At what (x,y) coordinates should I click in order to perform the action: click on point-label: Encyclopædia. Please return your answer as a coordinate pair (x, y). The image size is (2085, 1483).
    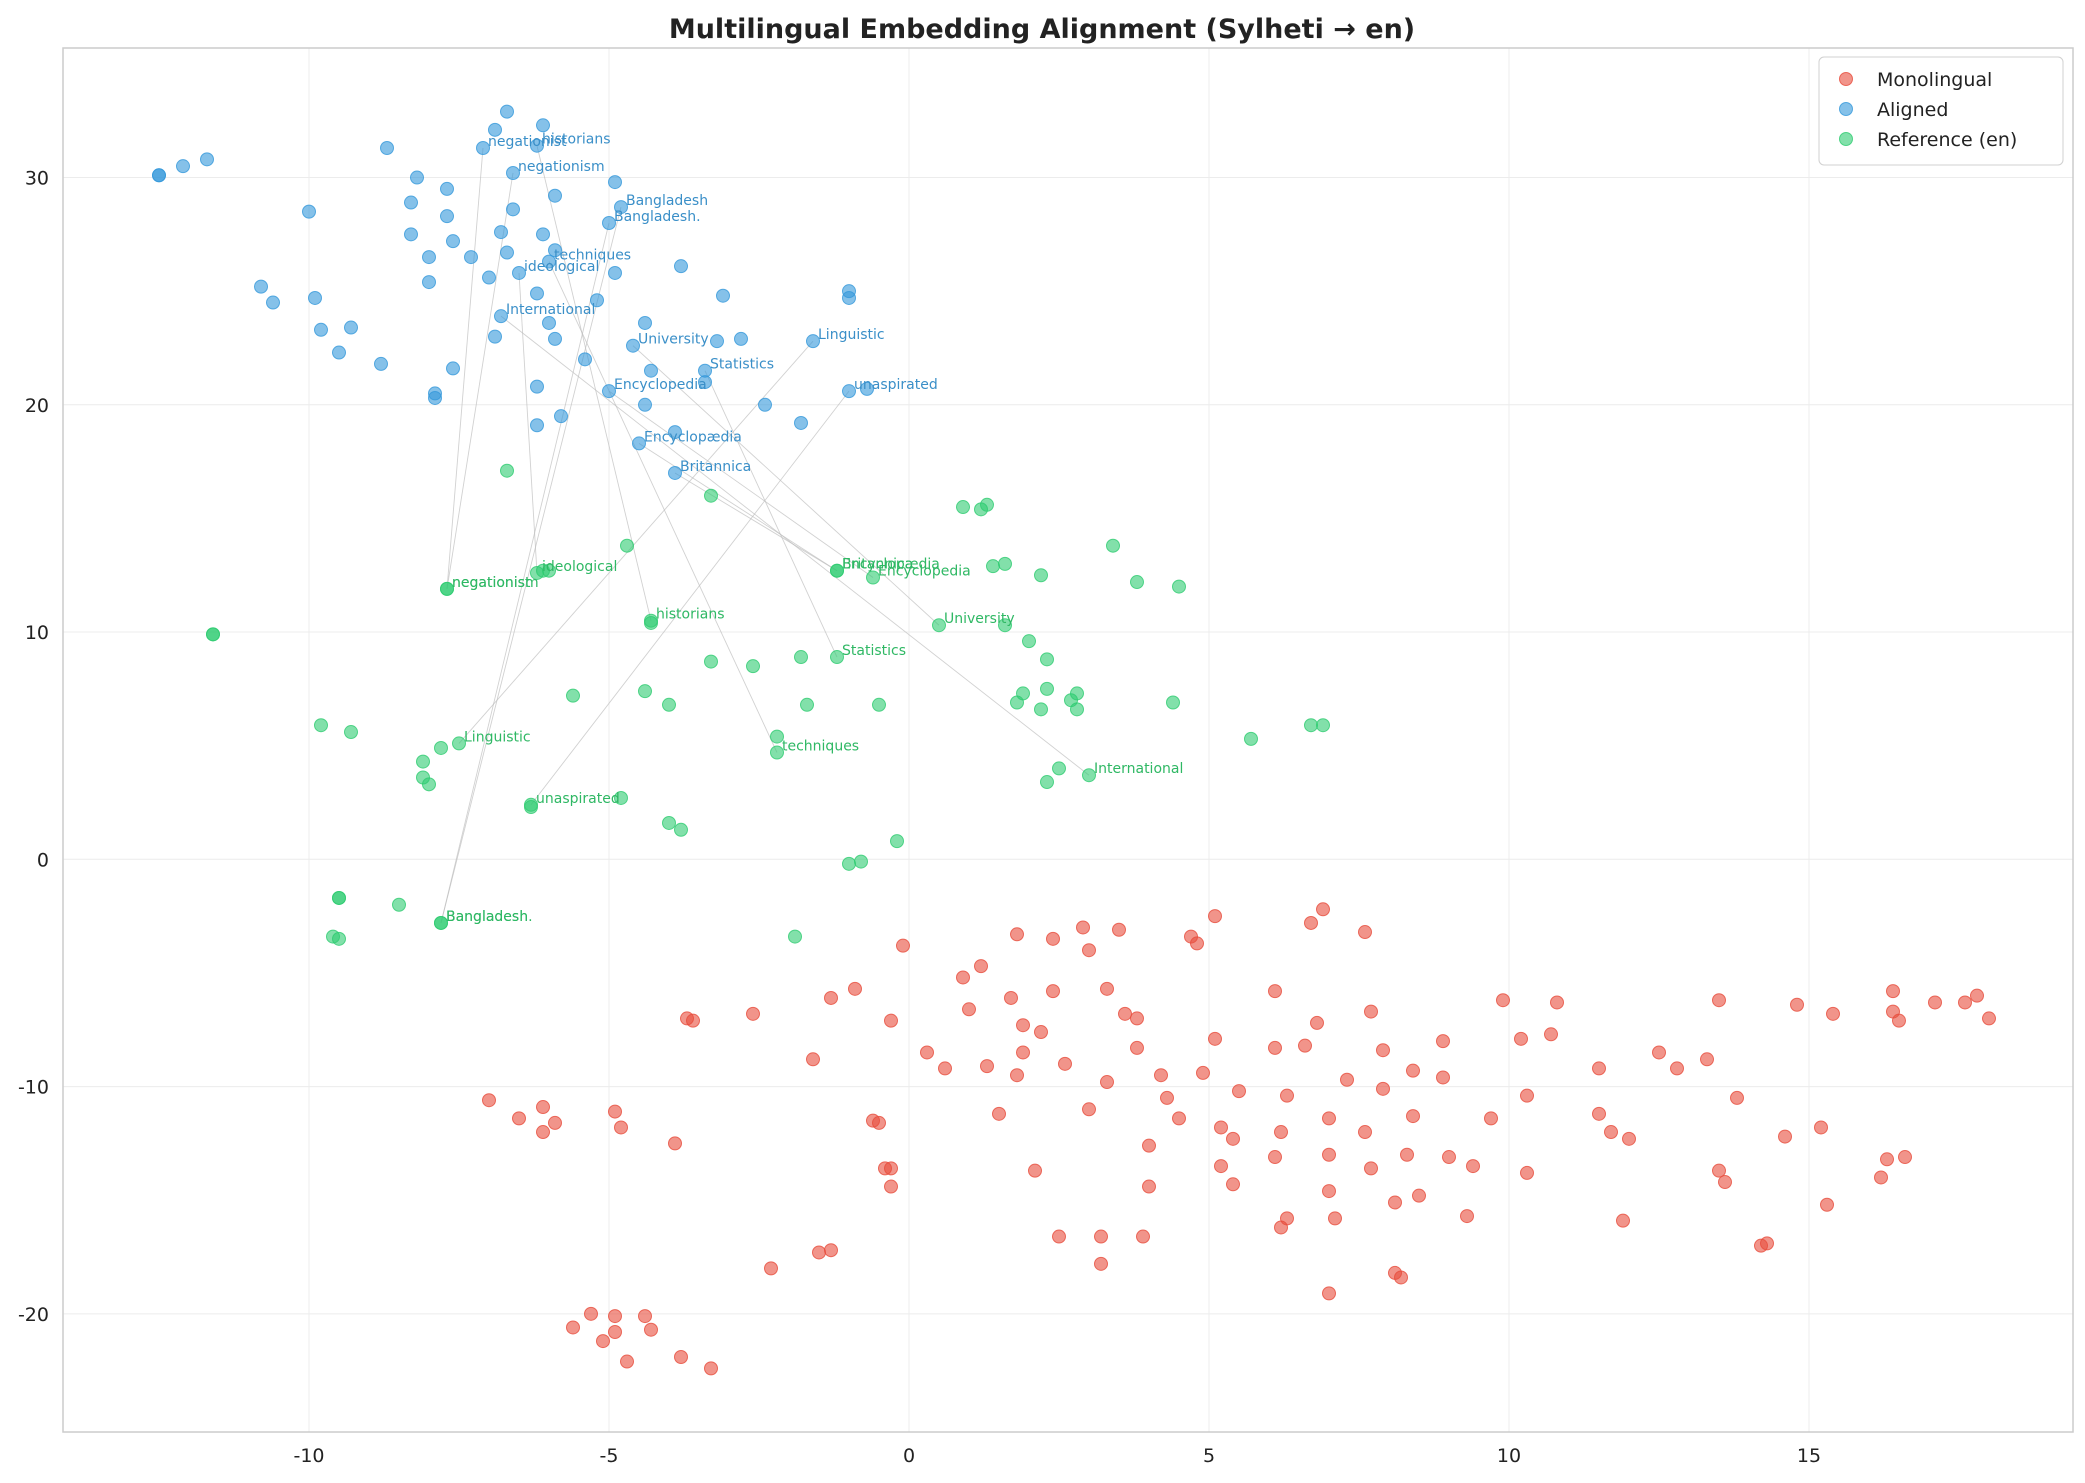
    Looking at the image, I should click on (693, 437).